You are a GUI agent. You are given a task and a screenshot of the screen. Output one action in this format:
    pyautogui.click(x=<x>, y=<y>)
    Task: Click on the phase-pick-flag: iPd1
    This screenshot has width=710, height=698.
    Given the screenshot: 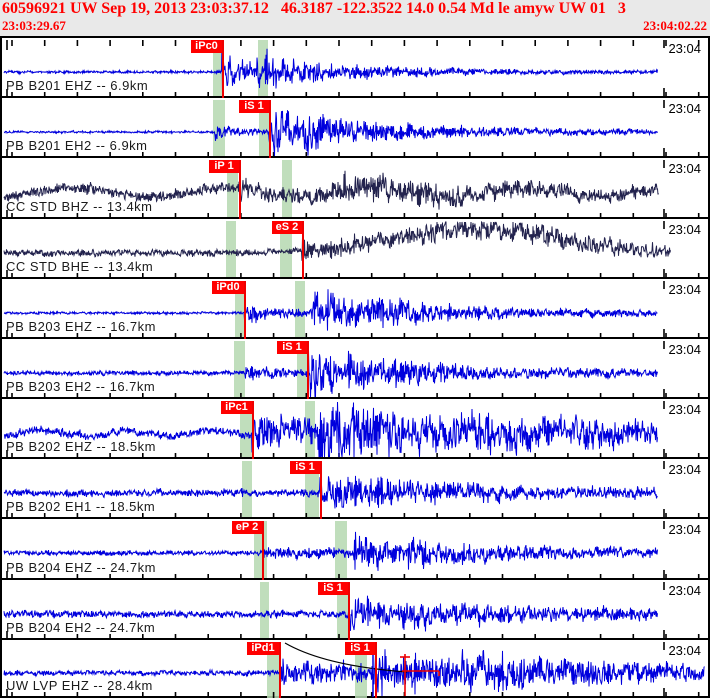 What is the action you would take?
    pyautogui.click(x=263, y=648)
    